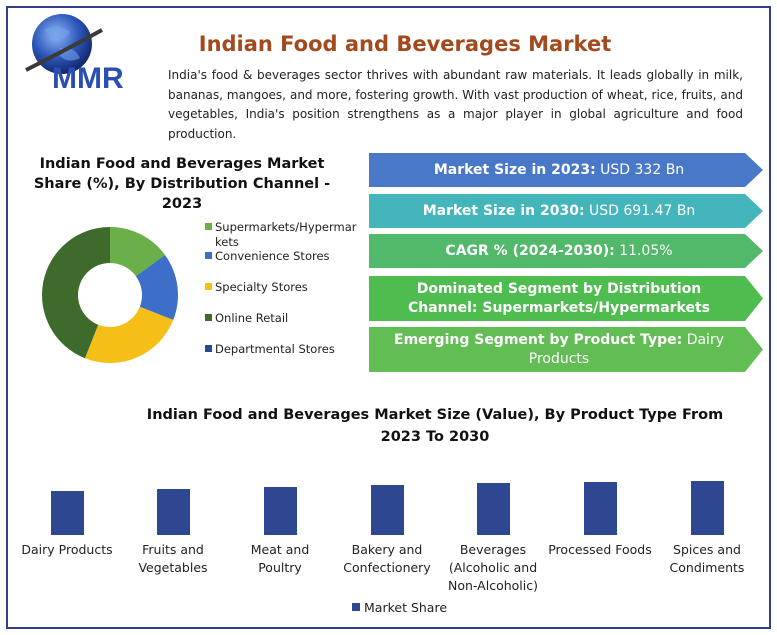 The height and width of the screenshot is (635, 777). I want to click on stat-value: USD 691.47 Bn, so click(640, 210).